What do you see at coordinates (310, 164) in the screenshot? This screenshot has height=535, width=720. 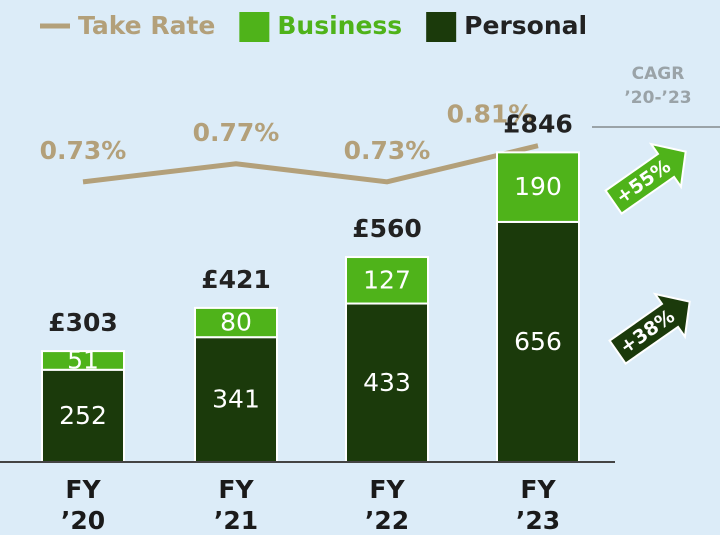 I see `take-rate-line` at bounding box center [310, 164].